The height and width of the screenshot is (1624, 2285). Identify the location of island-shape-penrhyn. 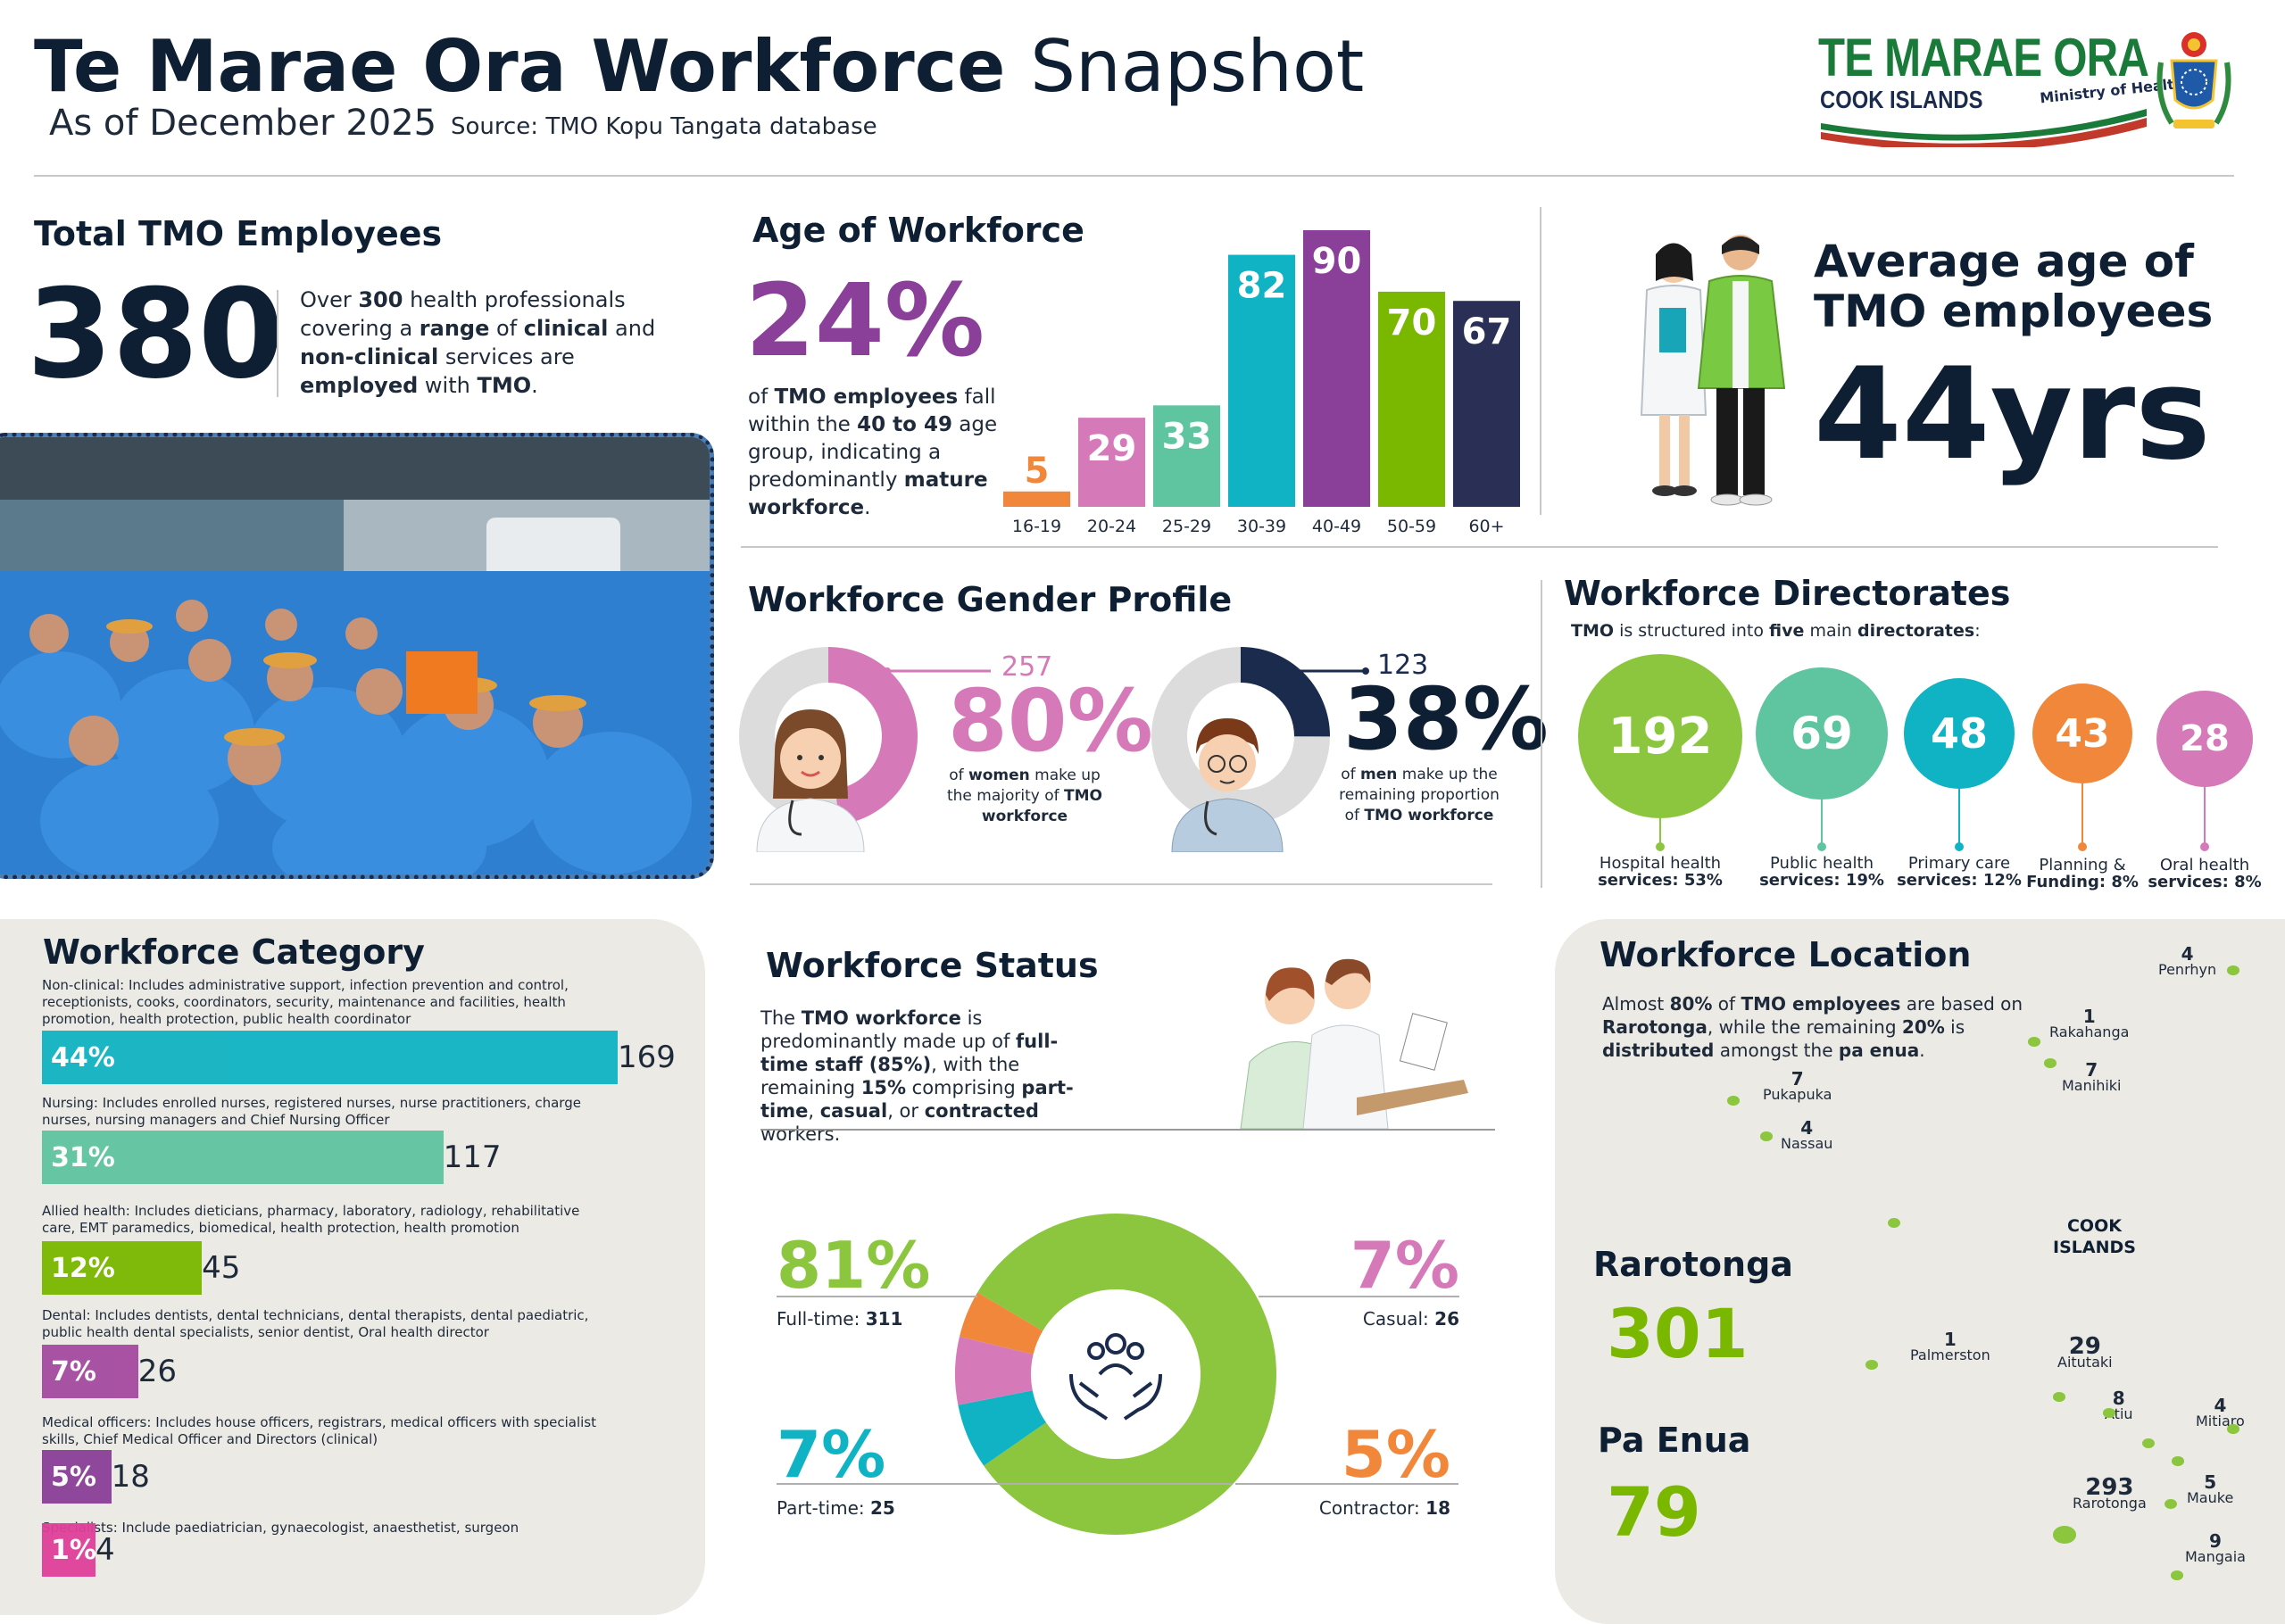
(2233, 970).